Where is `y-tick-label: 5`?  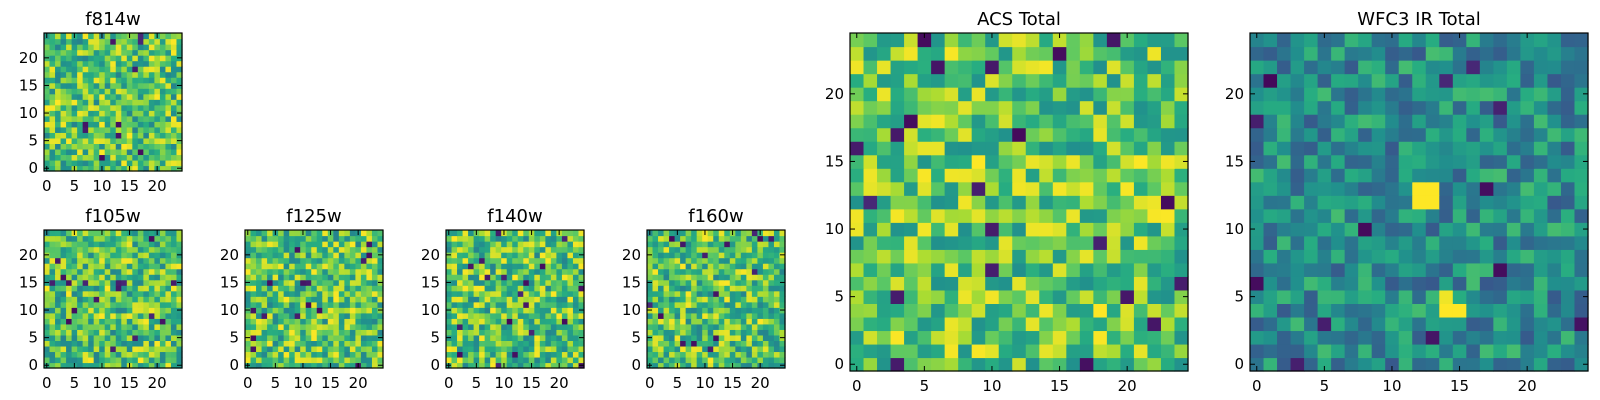
y-tick-label: 5 is located at coordinates (435, 338).